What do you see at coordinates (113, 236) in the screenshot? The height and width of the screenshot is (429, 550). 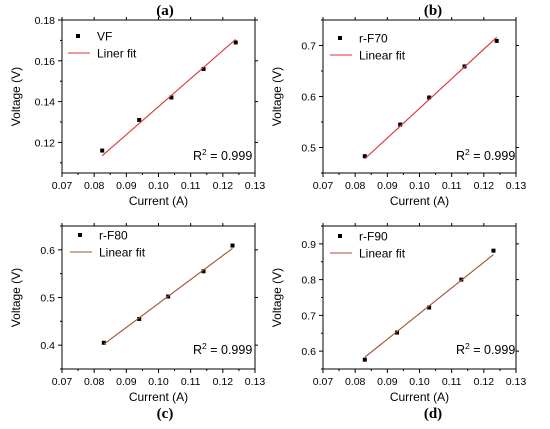 I see `legend-label: r-F80` at bounding box center [113, 236].